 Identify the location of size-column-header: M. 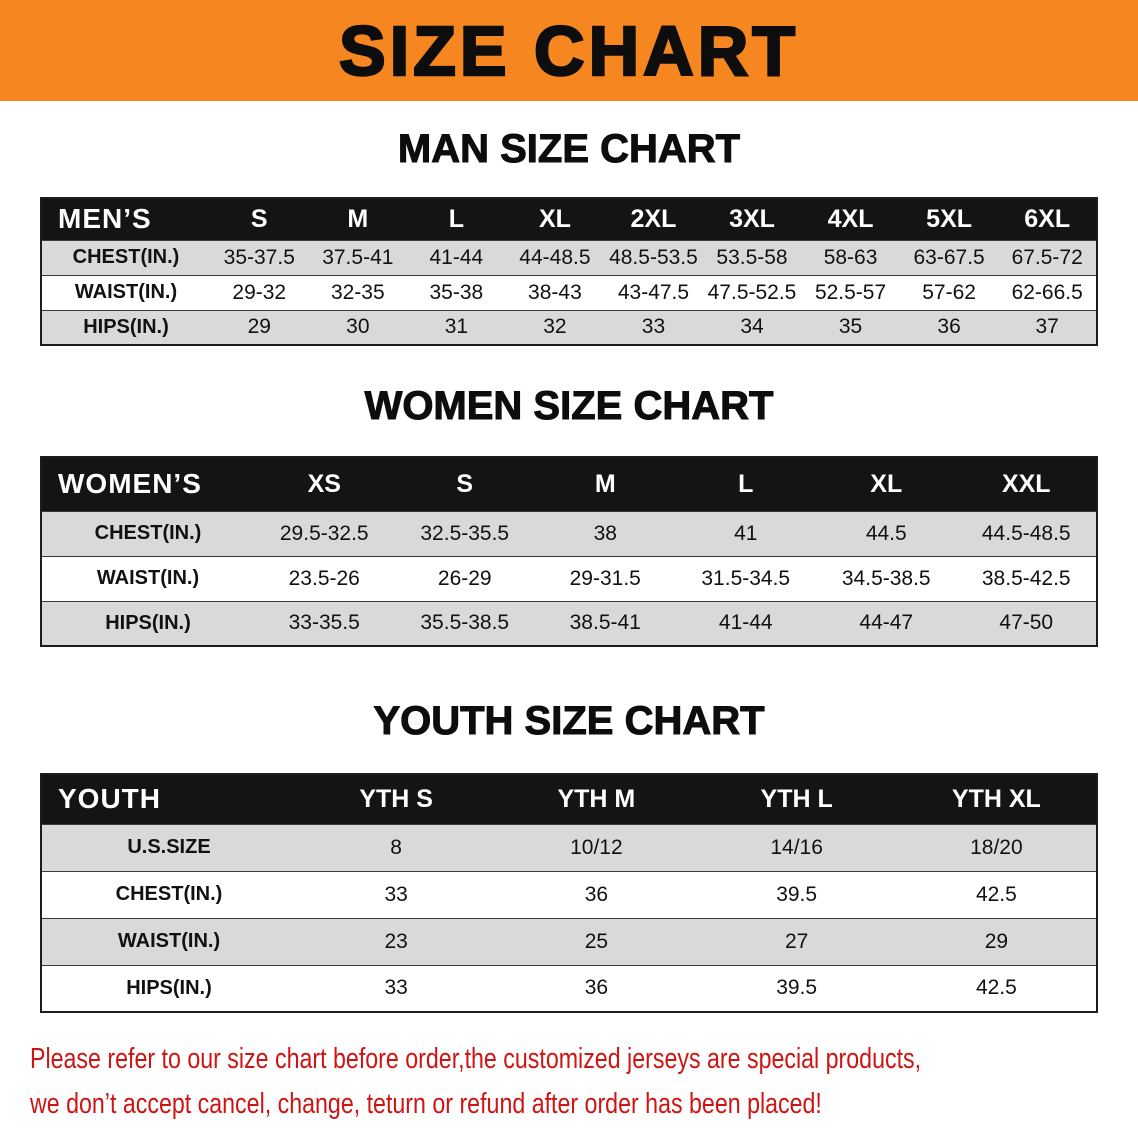
(605, 484).